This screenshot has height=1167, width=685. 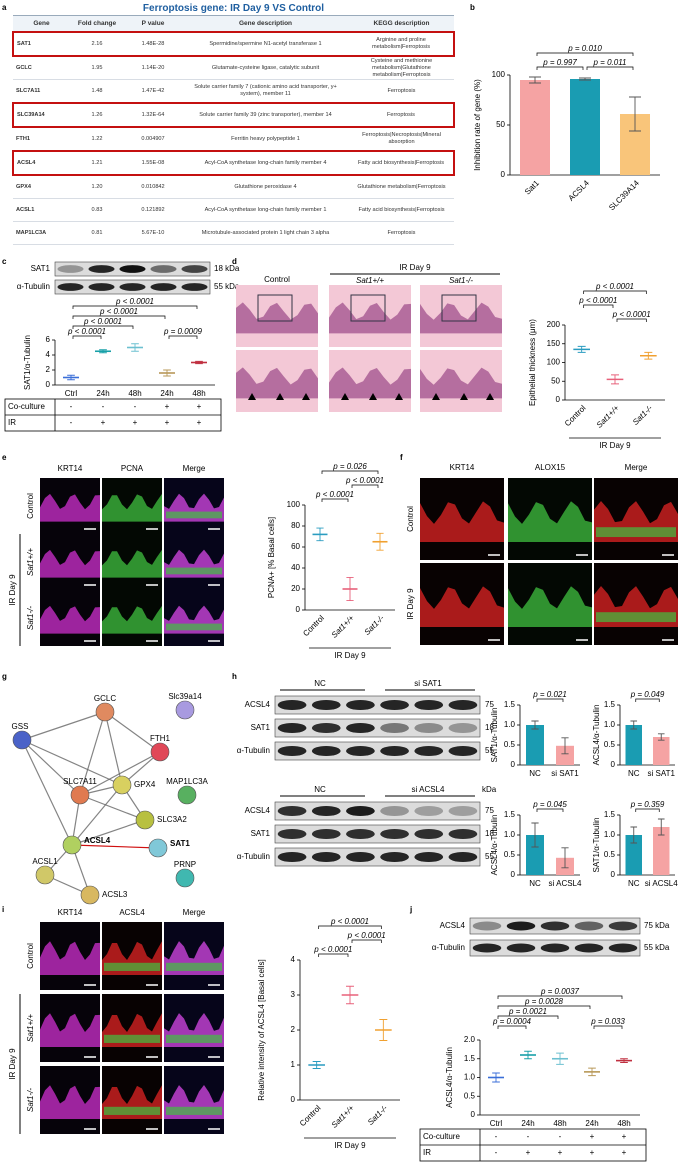 What do you see at coordinates (12, 422) in the screenshot?
I see `condition-label: IR` at bounding box center [12, 422].